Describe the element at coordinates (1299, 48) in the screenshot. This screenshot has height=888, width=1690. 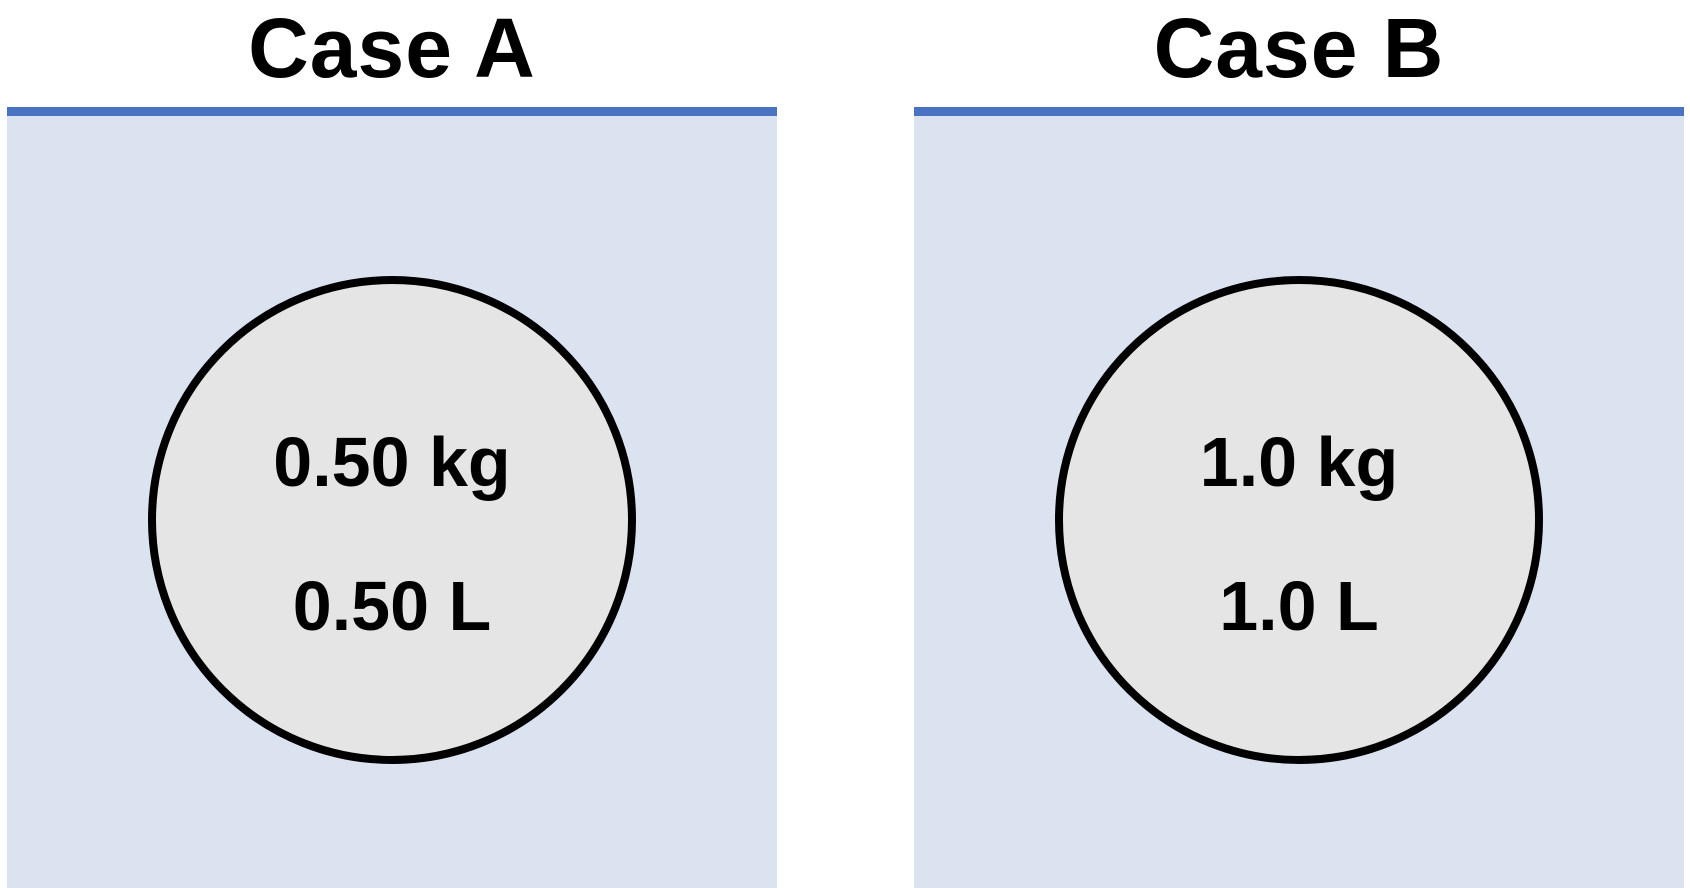
I see `case-b-title: Case B` at that location.